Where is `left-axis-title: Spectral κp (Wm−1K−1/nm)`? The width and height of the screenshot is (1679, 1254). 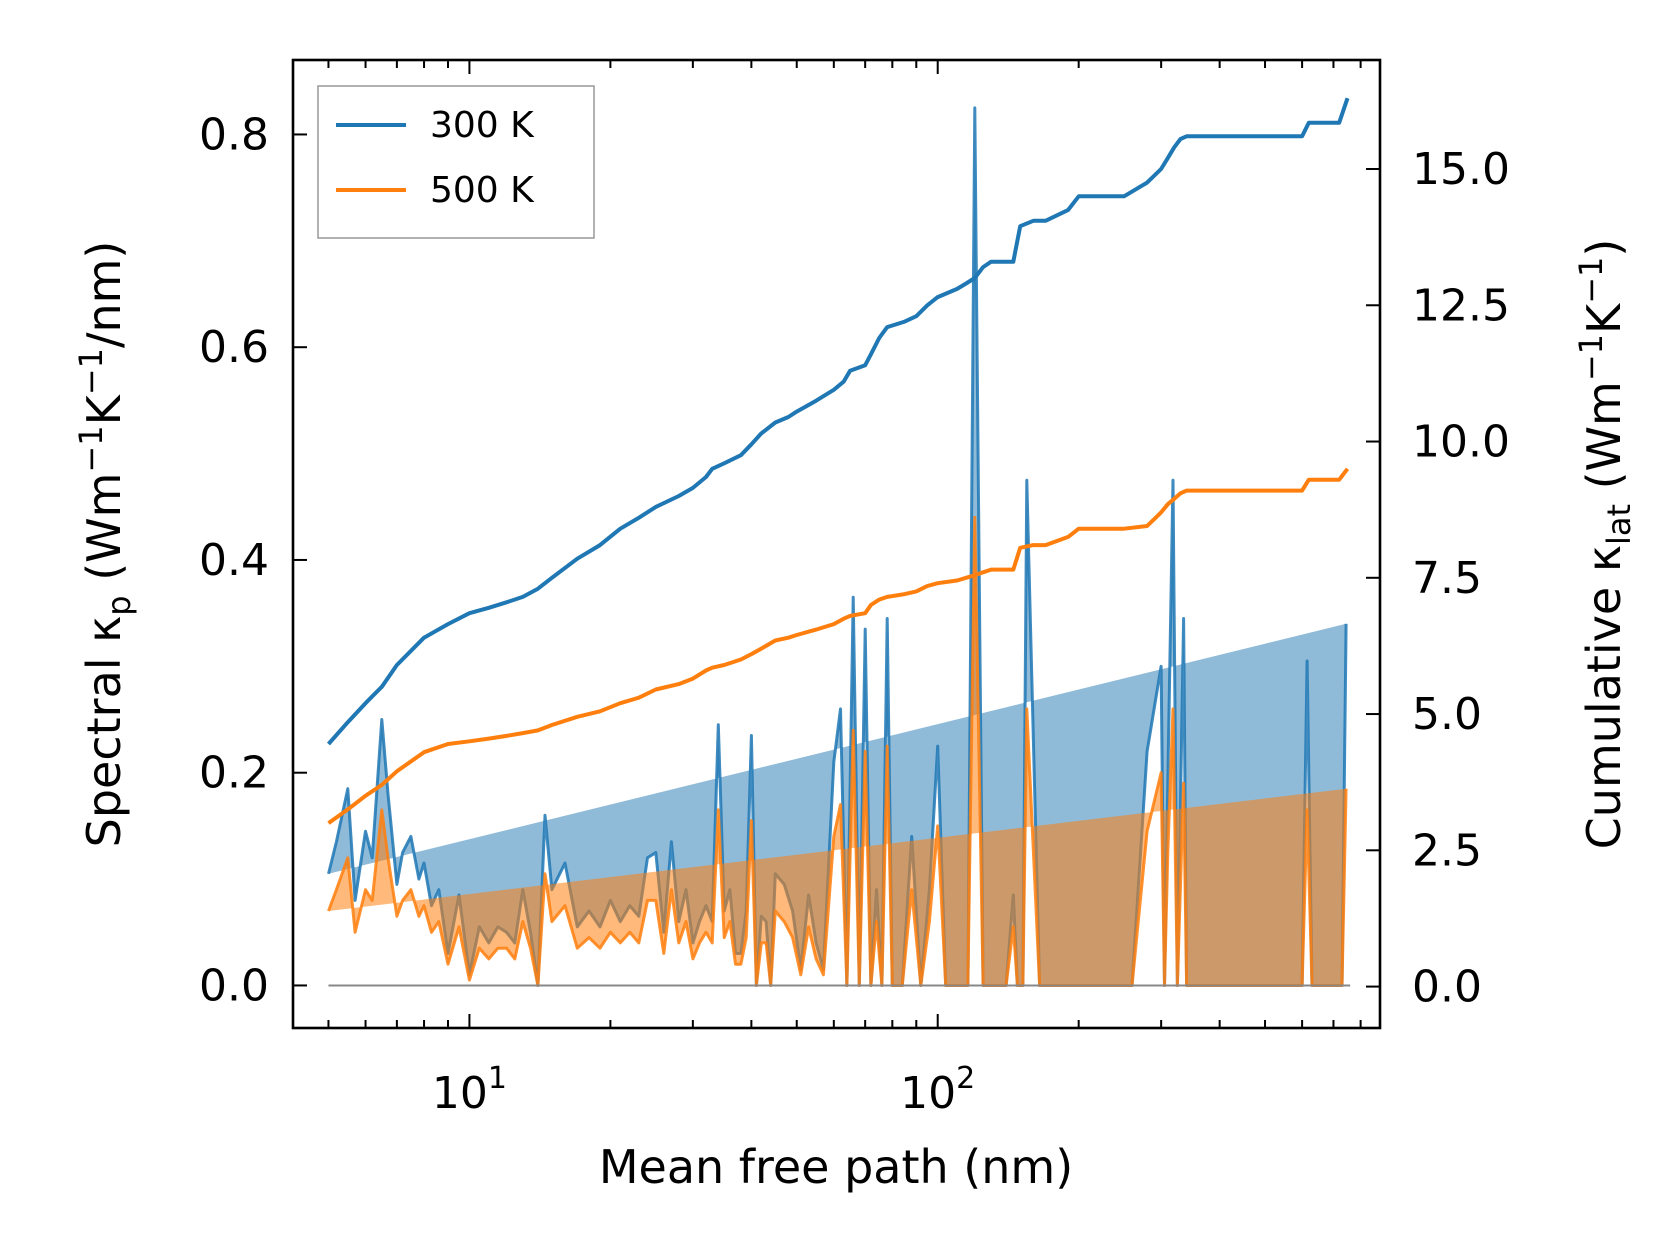 left-axis-title: Spectral κp (Wm−1K−1/nm) is located at coordinates (105, 544).